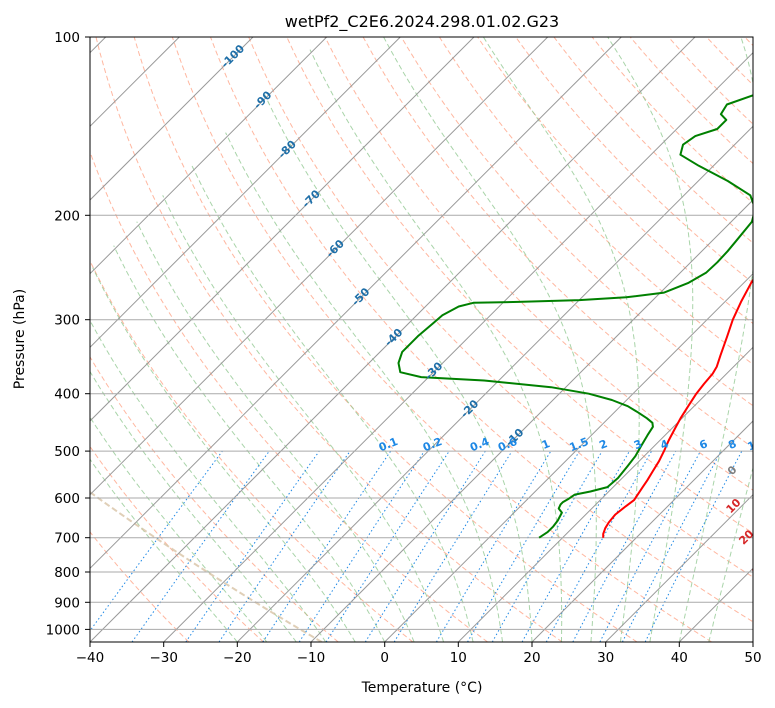  I want to click on x-tick-label: −40, so click(90, 658).